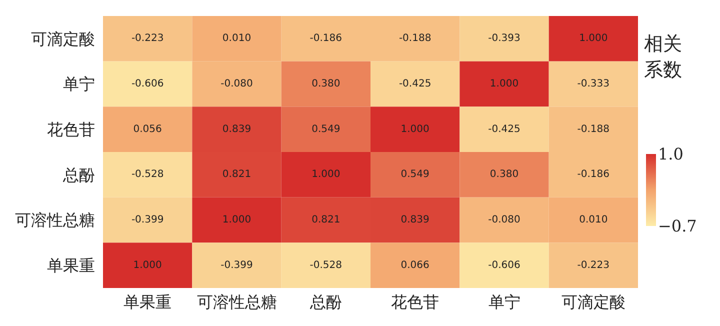  Describe the element at coordinates (677, 226) in the screenshot. I see `color-bar-label: −0.7` at that location.